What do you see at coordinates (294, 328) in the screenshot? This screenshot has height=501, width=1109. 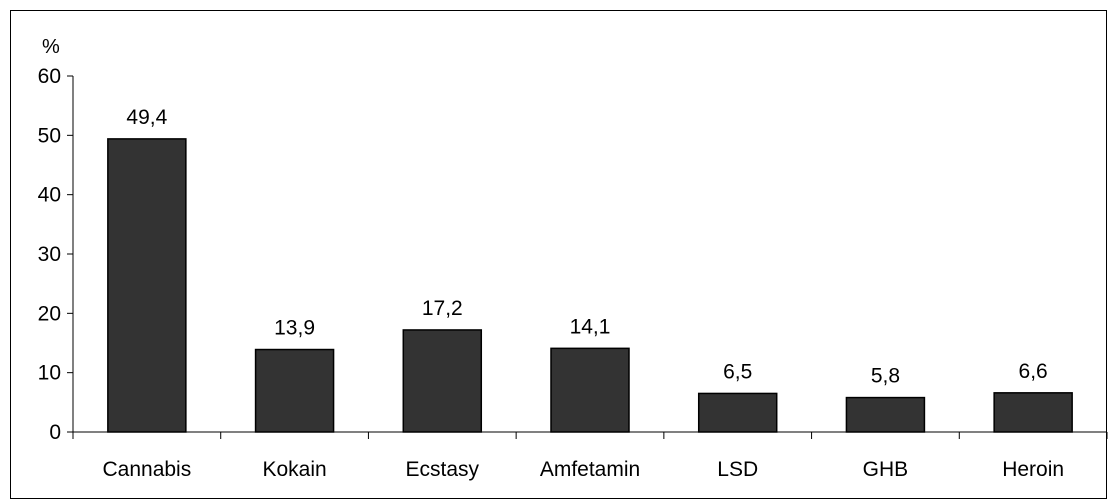 I see `value-label-kokain: 13,9` at bounding box center [294, 328].